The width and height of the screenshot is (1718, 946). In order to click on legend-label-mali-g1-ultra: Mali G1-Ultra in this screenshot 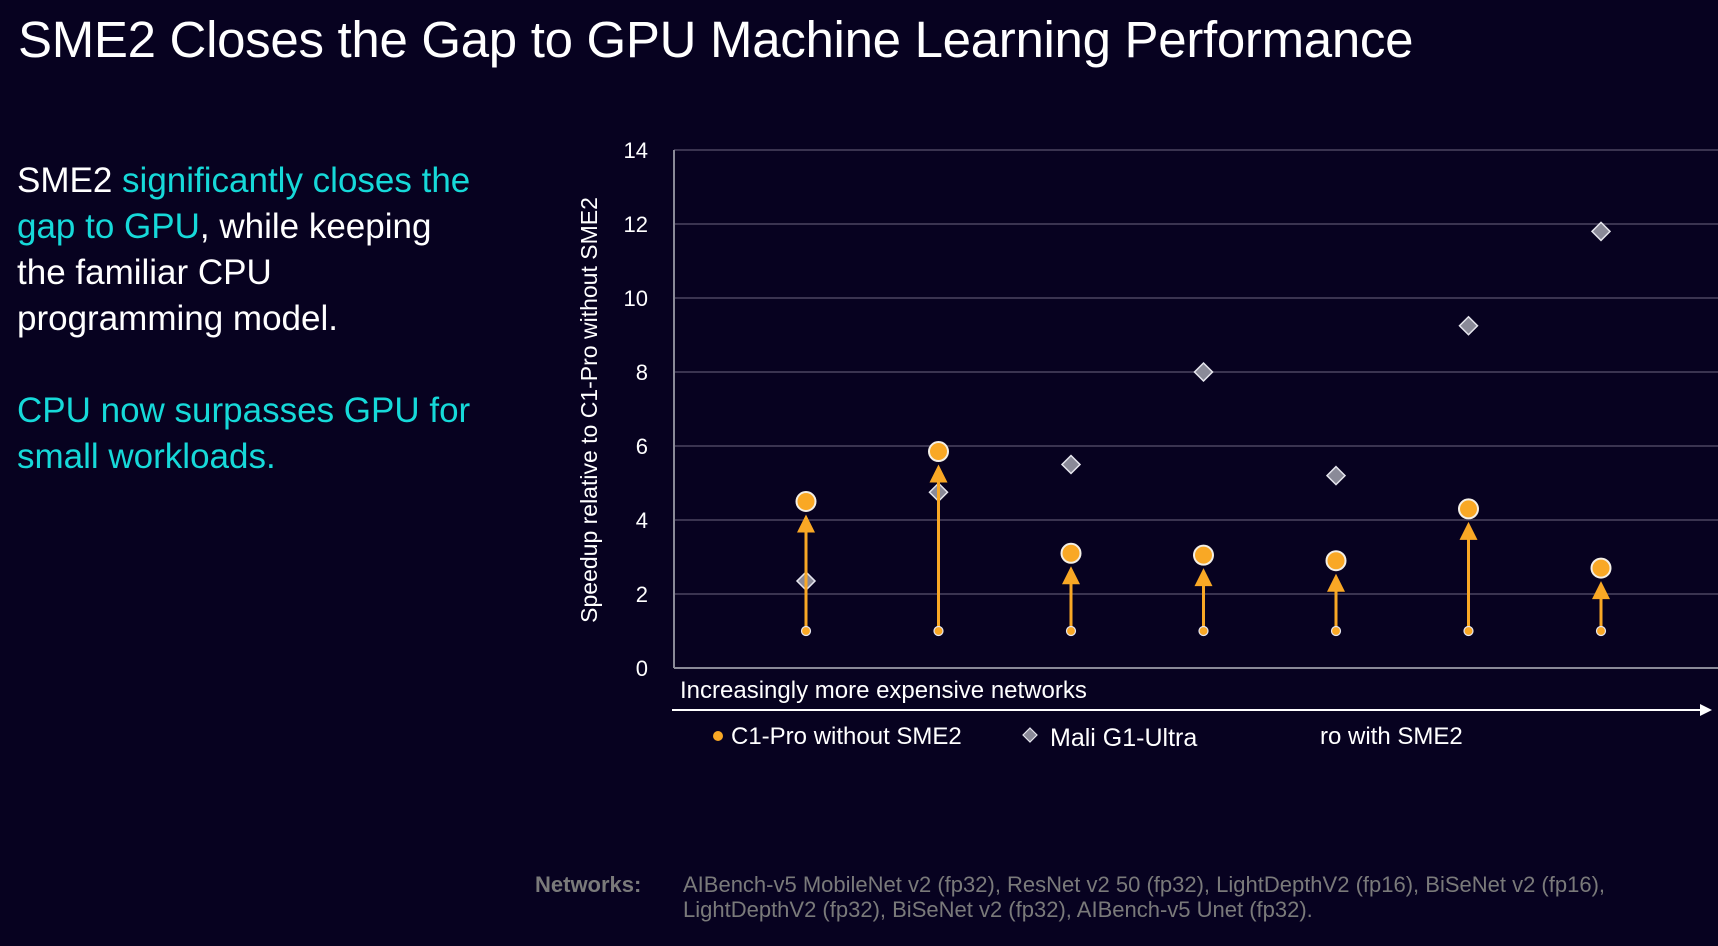, I will do `click(1123, 738)`.